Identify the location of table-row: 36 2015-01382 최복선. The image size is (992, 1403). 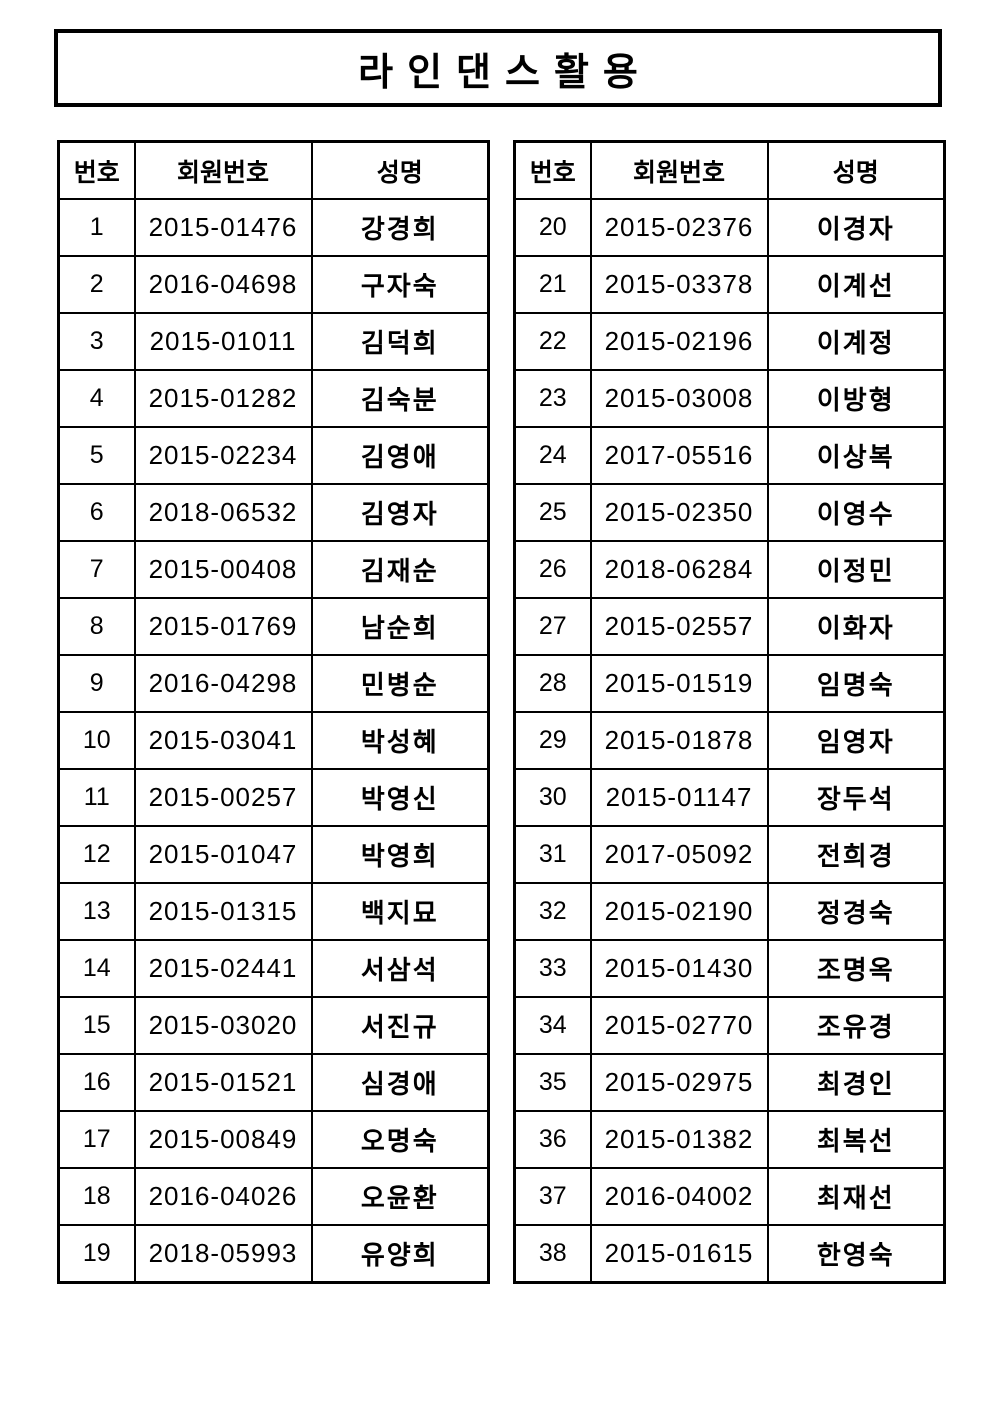
(729, 1139).